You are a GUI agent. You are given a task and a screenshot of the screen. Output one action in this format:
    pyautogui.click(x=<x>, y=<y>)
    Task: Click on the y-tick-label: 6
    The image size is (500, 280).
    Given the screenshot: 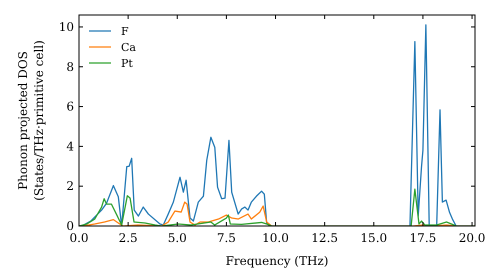 What is the action you would take?
    pyautogui.click(x=70, y=107)
    